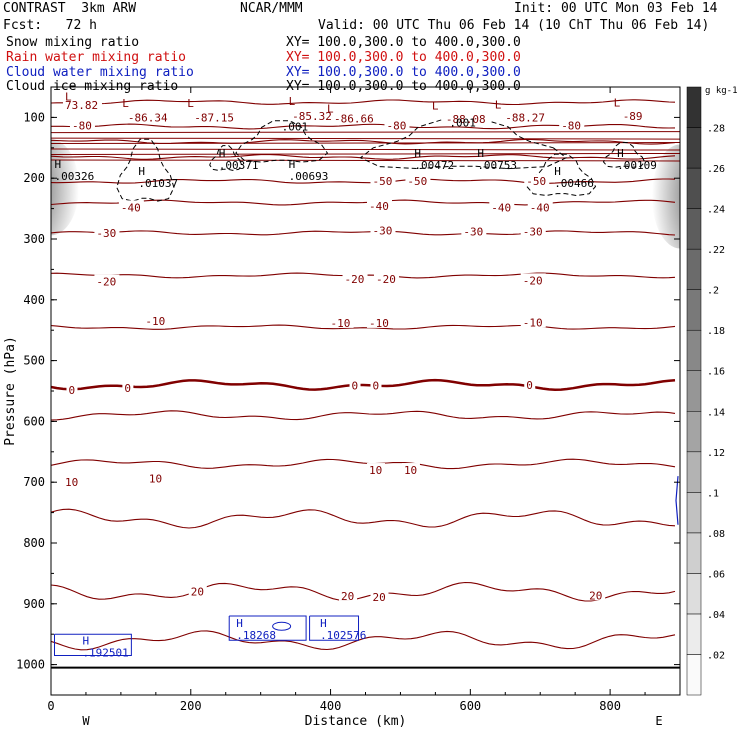 This screenshot has height=740, width=740. I want to click on y-tick-label: 400, so click(34, 300).